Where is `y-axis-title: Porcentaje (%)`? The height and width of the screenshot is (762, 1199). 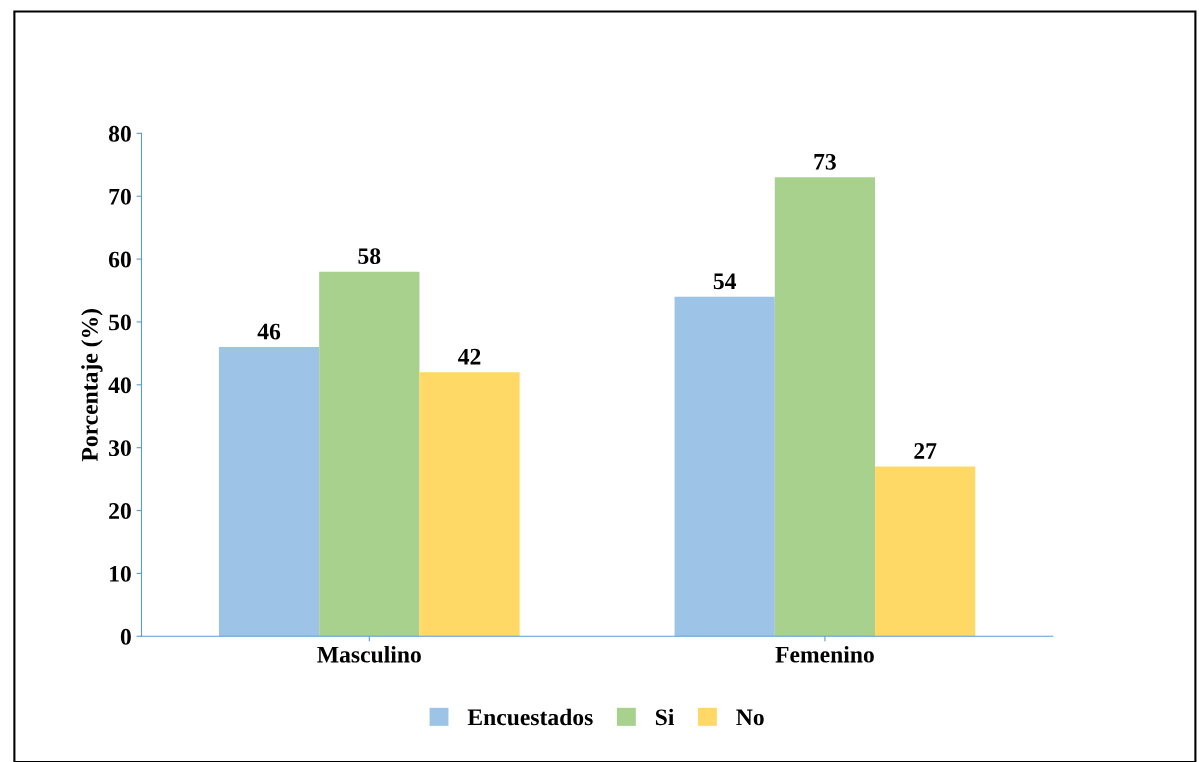 y-axis-title: Porcentaje (%) is located at coordinates (92, 385).